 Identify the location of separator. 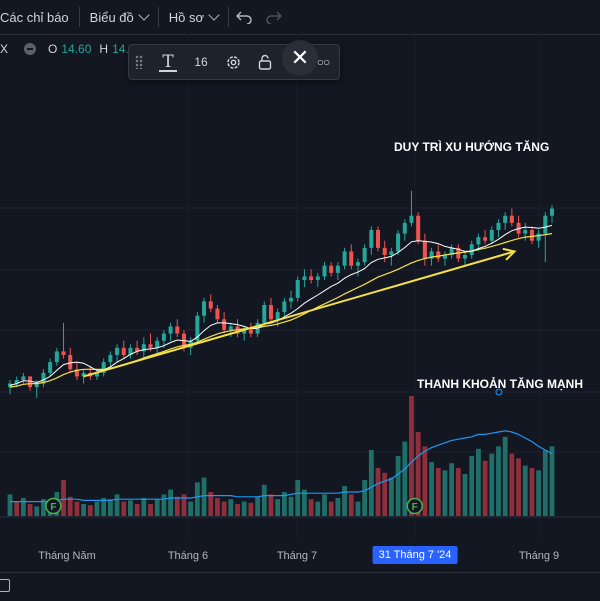
(158, 17).